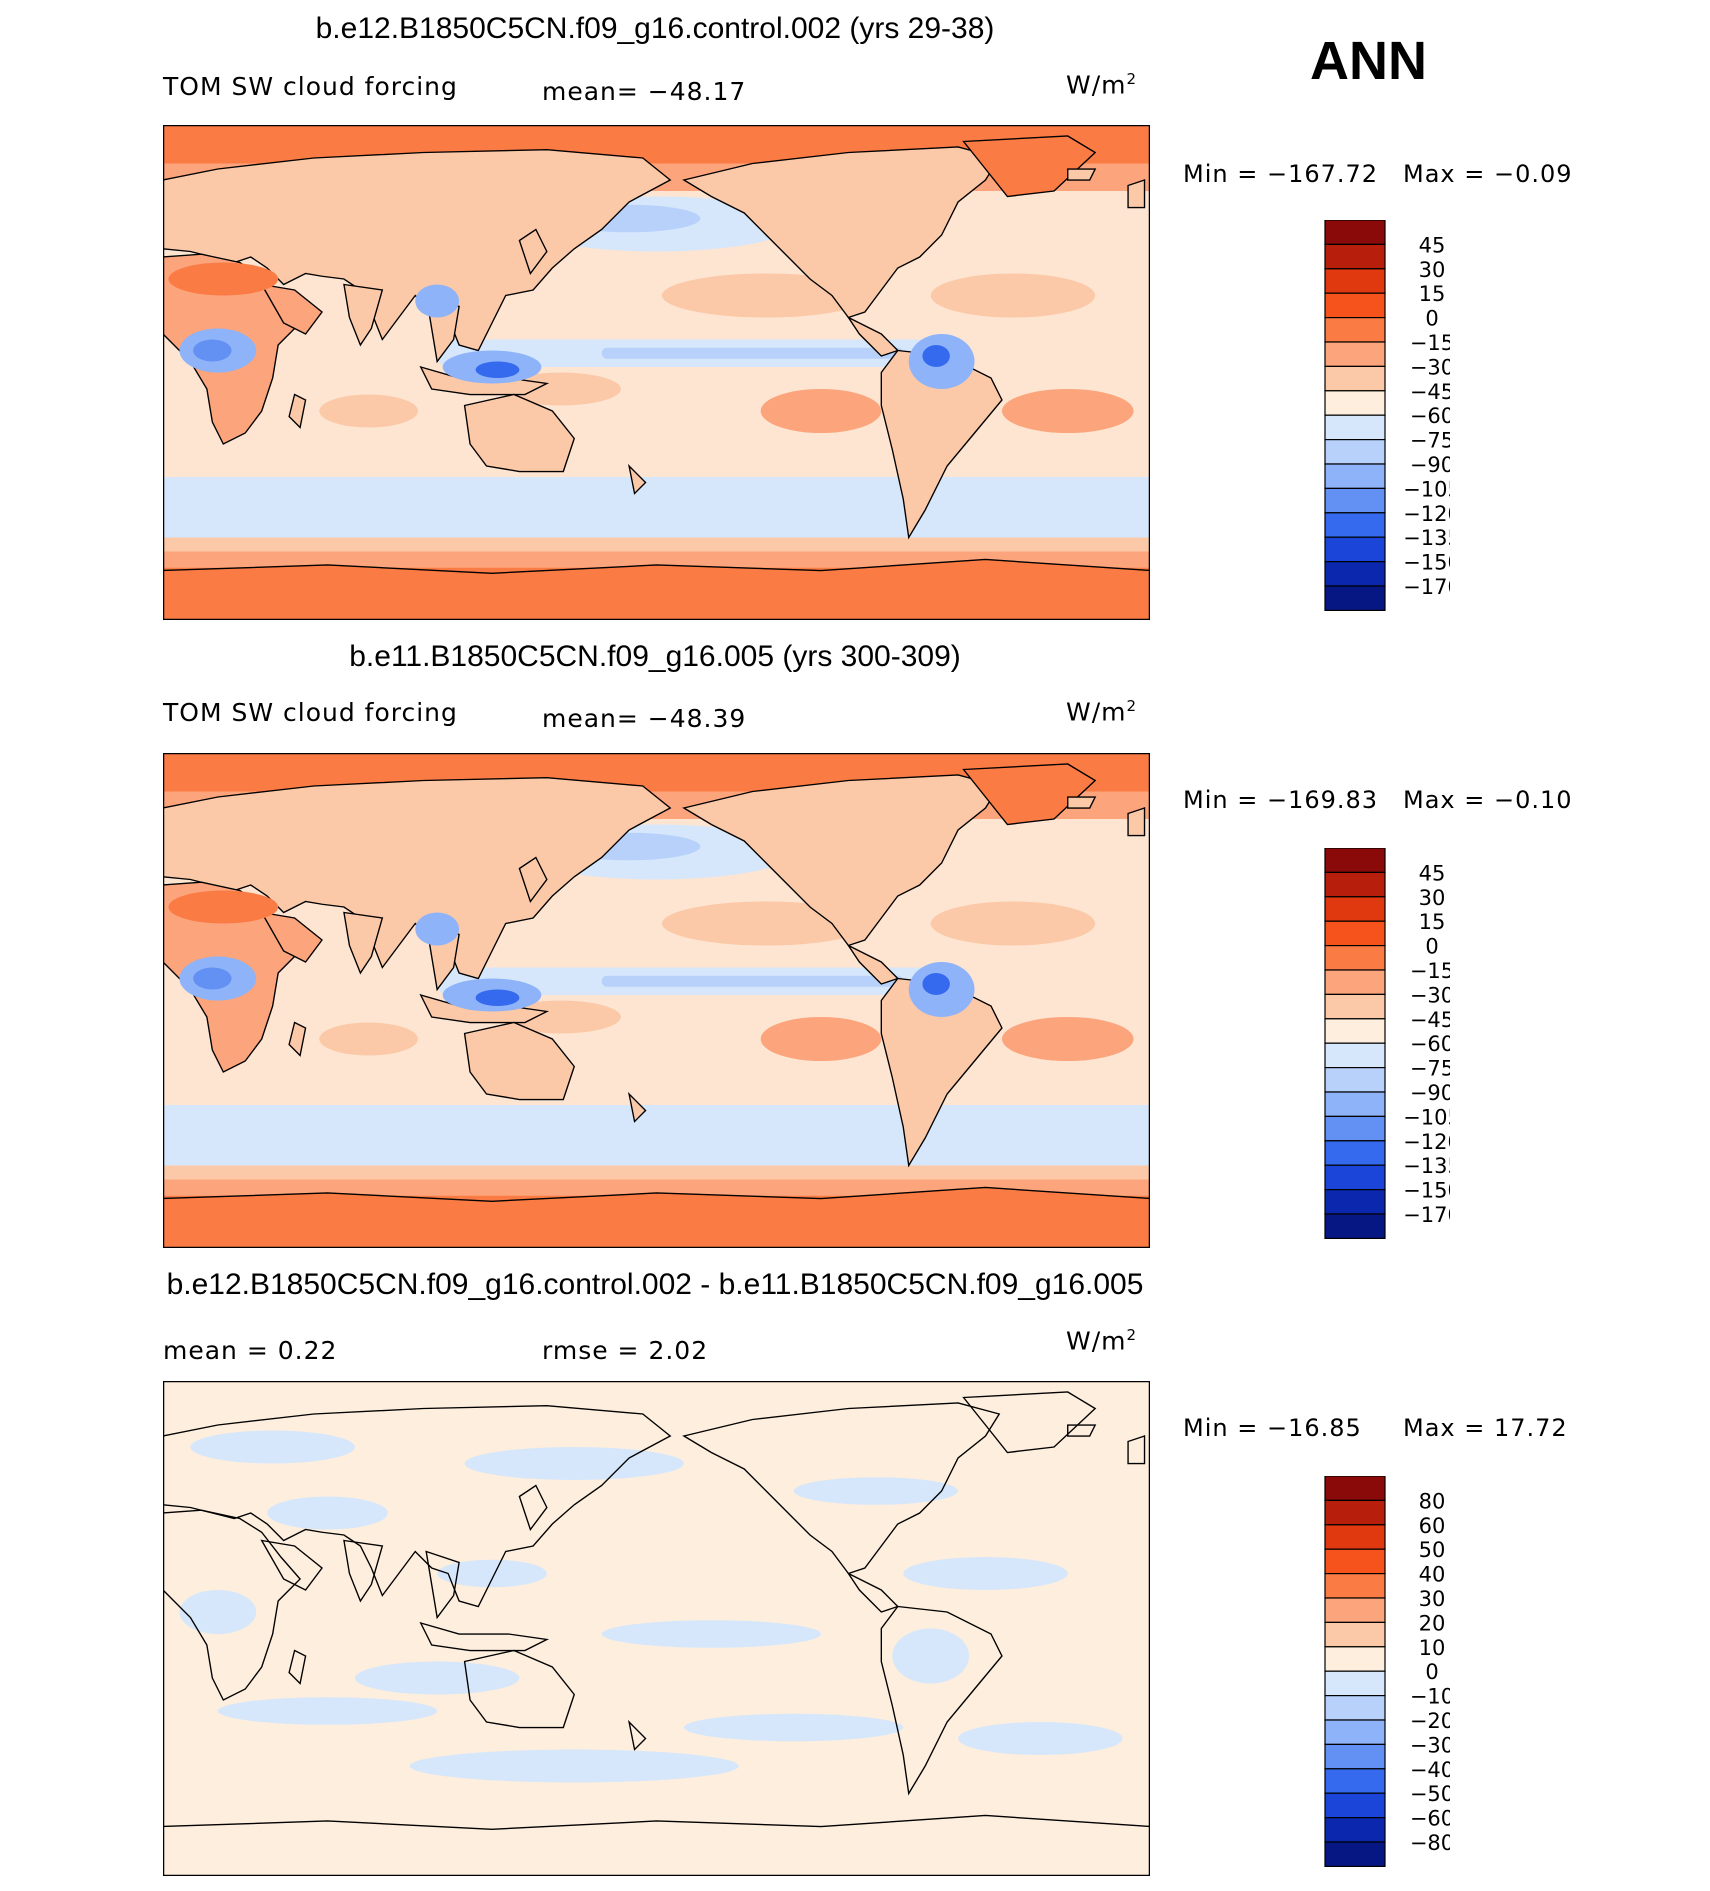 This screenshot has height=1891, width=1710. I want to click on colorbar-tick-label: −170, so click(1426, 1215).